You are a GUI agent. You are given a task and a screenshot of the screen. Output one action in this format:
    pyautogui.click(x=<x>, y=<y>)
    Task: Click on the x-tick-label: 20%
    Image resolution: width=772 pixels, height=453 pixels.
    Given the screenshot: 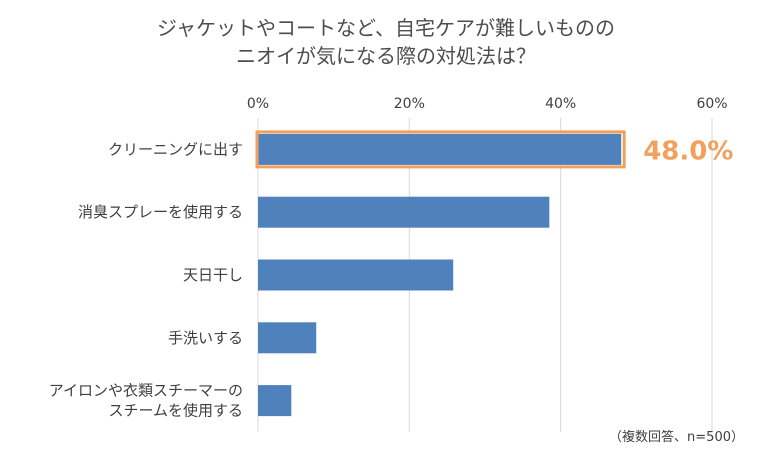 What is the action you would take?
    pyautogui.click(x=409, y=104)
    